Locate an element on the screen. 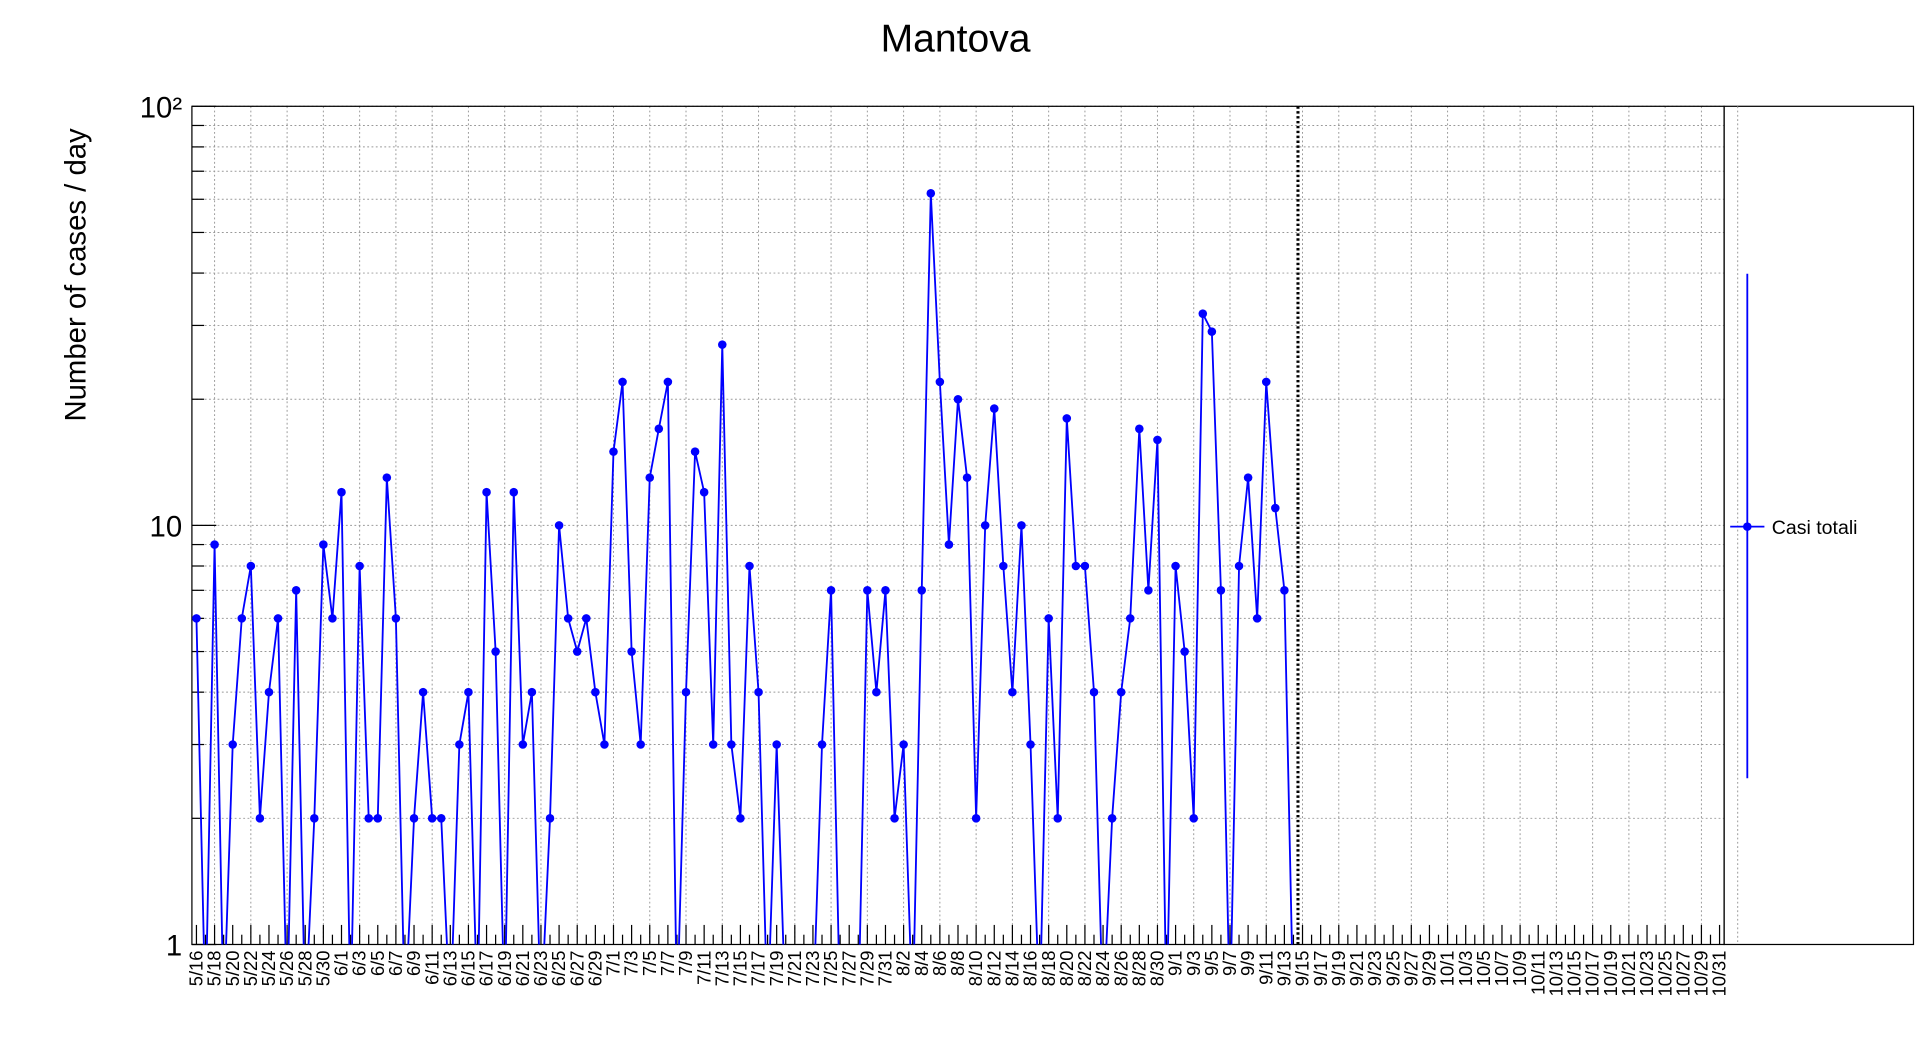 The image size is (1916, 1052). x-tick-label: 9/9 is located at coordinates (1247, 963).